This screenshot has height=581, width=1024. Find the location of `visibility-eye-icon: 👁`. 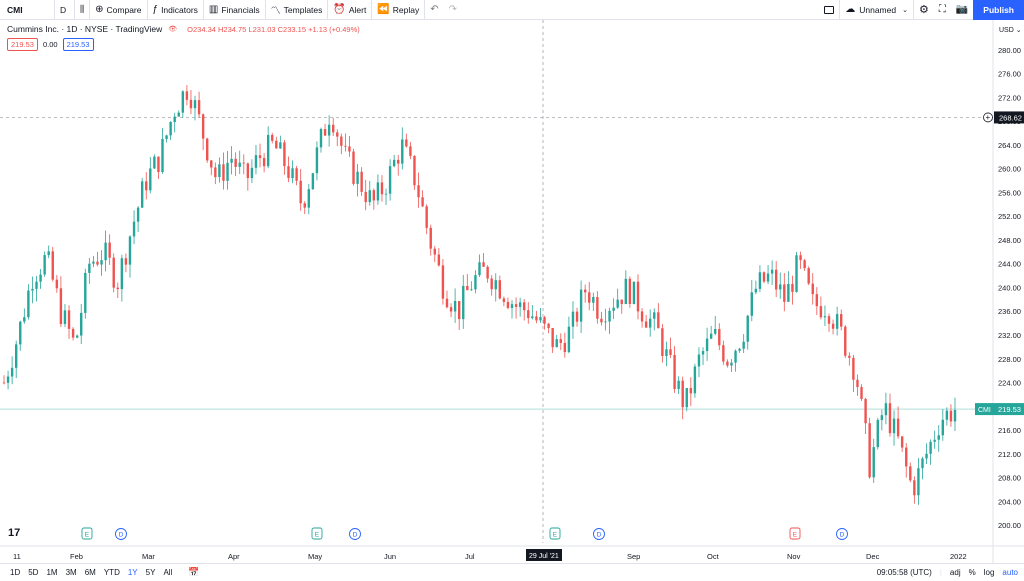

visibility-eye-icon: 👁 is located at coordinates (173, 29).